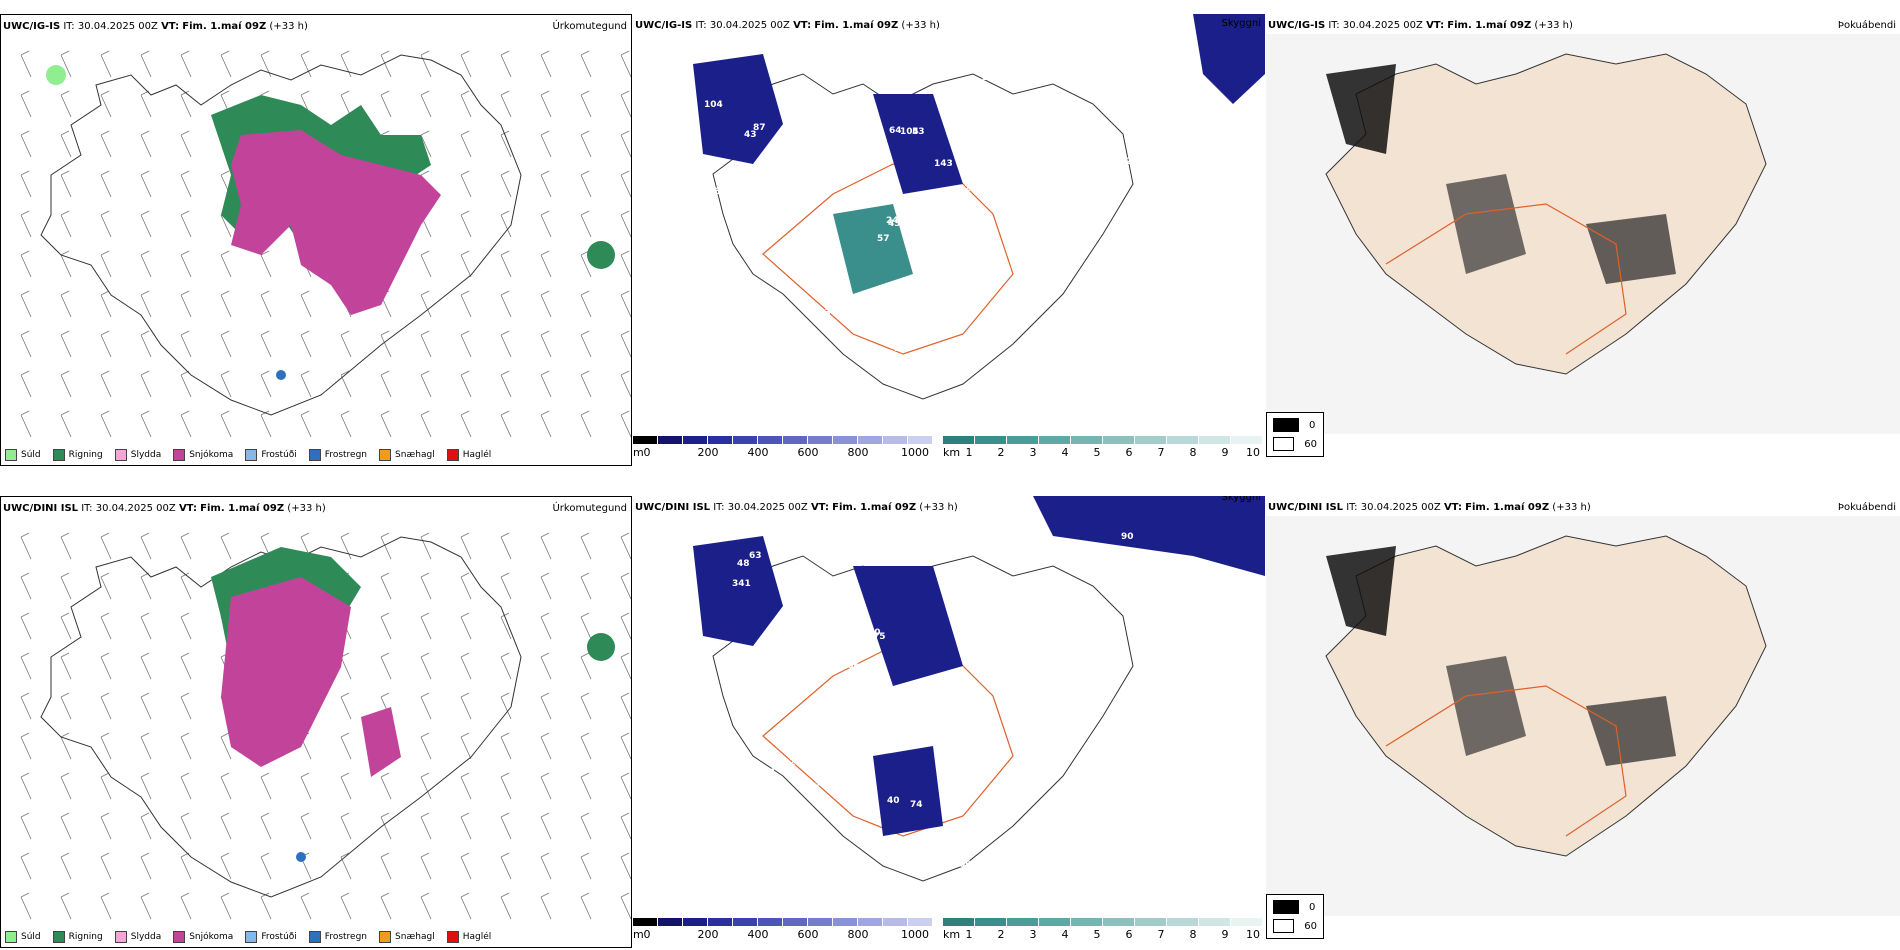  Describe the element at coordinates (1866, 507) in the screenshot. I see `fog-type-title-2: Þokuábendi` at that location.